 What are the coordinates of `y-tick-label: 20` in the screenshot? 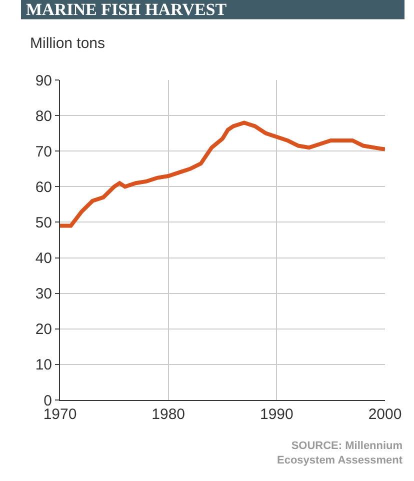 It's located at (43, 329).